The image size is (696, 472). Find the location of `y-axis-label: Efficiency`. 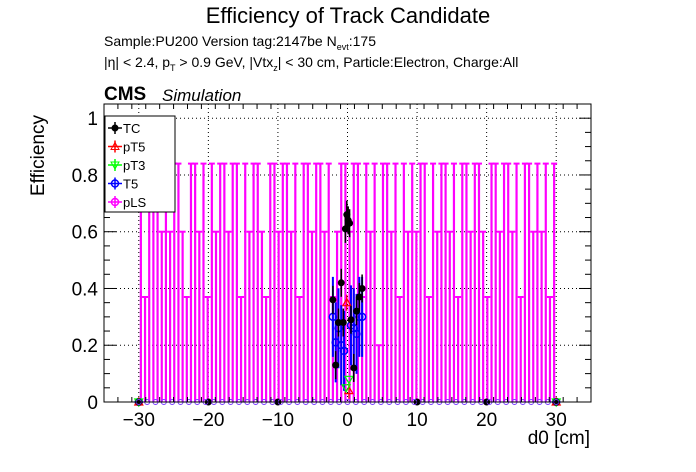

y-axis-label: Efficiency is located at coordinates (38, 155).